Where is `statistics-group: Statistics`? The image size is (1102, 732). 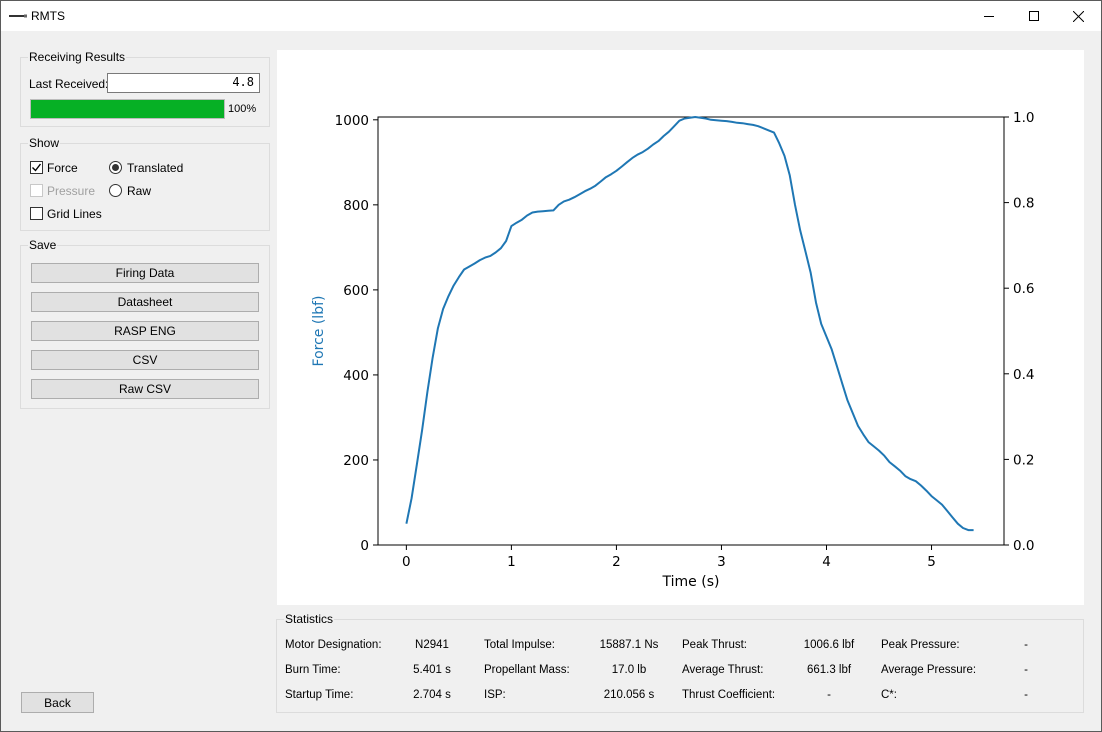 statistics-group: Statistics is located at coordinates (680, 662).